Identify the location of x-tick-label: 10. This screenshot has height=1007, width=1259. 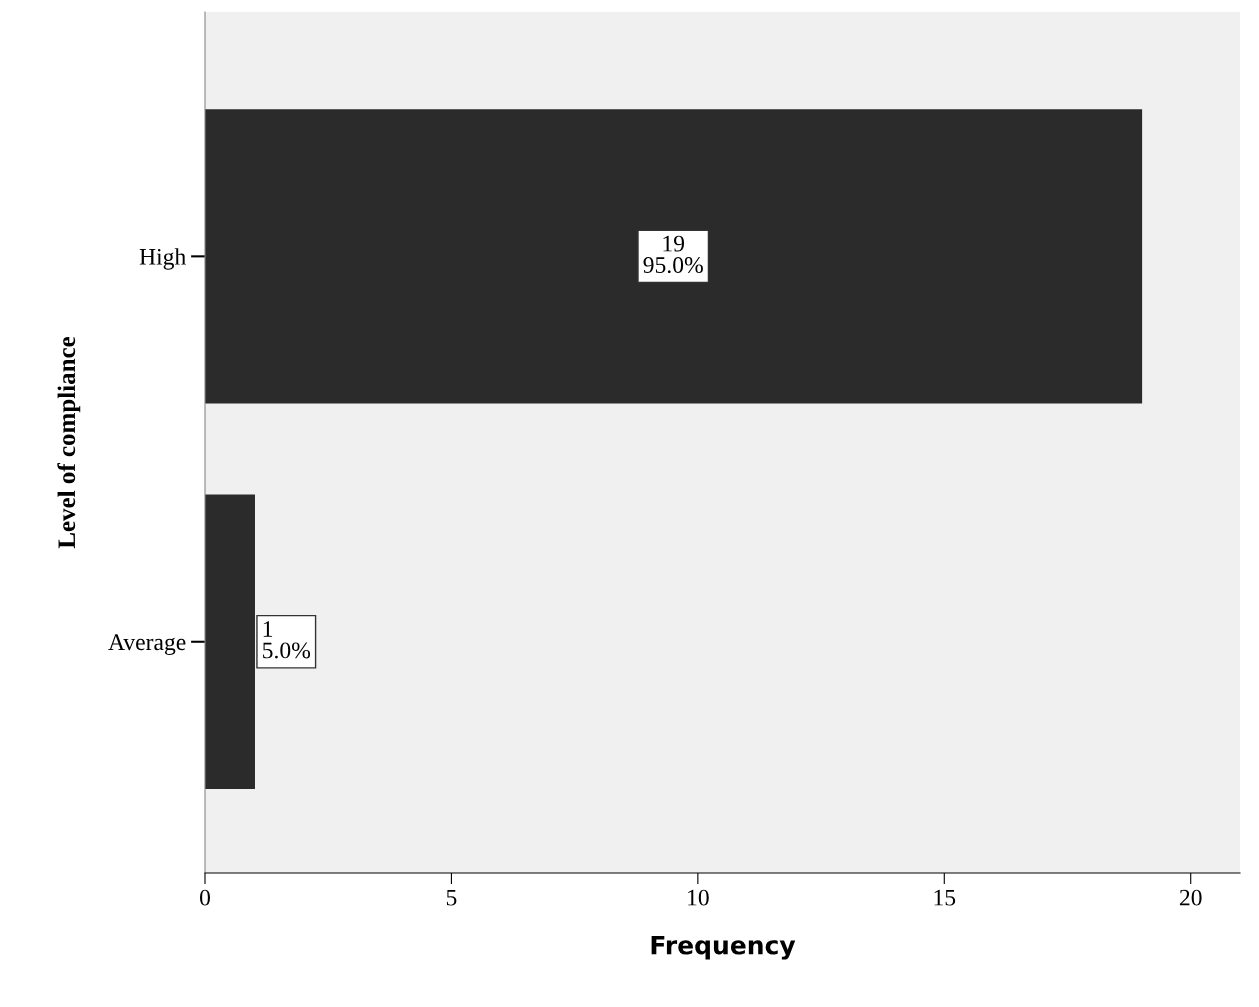
(698, 897).